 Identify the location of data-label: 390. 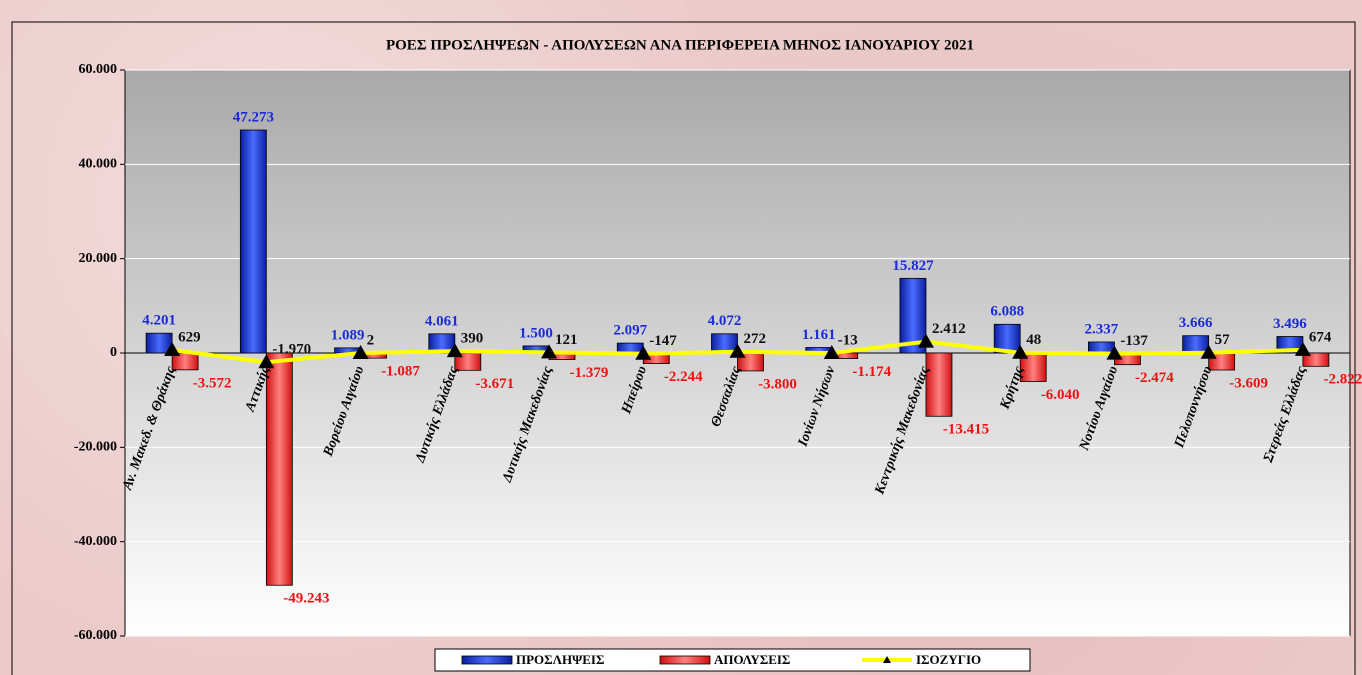
(472, 339).